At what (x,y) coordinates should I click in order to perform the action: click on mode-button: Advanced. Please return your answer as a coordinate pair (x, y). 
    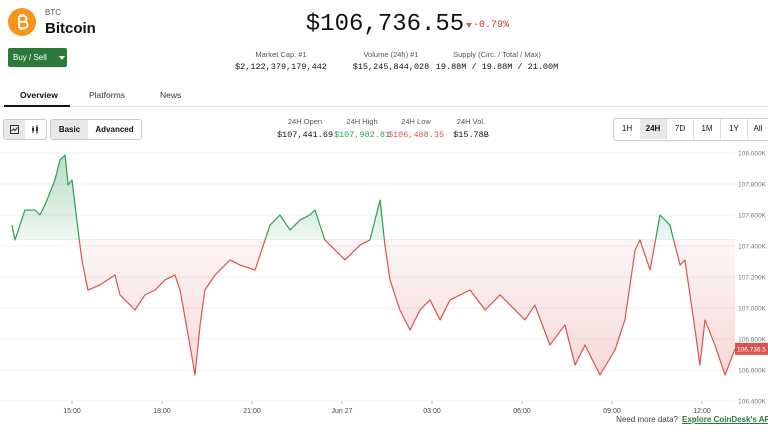
    Looking at the image, I should click on (114, 129).